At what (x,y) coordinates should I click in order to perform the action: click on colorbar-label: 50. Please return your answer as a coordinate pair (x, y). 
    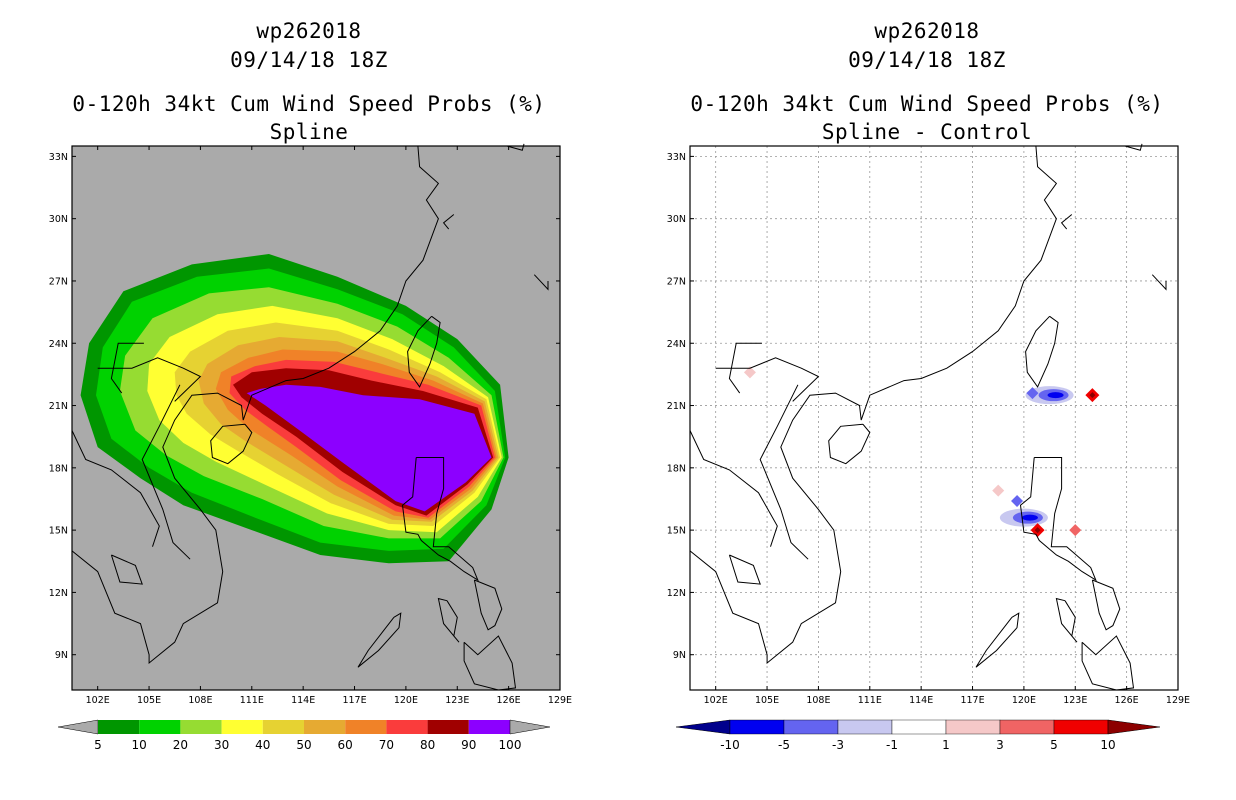
    Looking at the image, I should click on (303, 745).